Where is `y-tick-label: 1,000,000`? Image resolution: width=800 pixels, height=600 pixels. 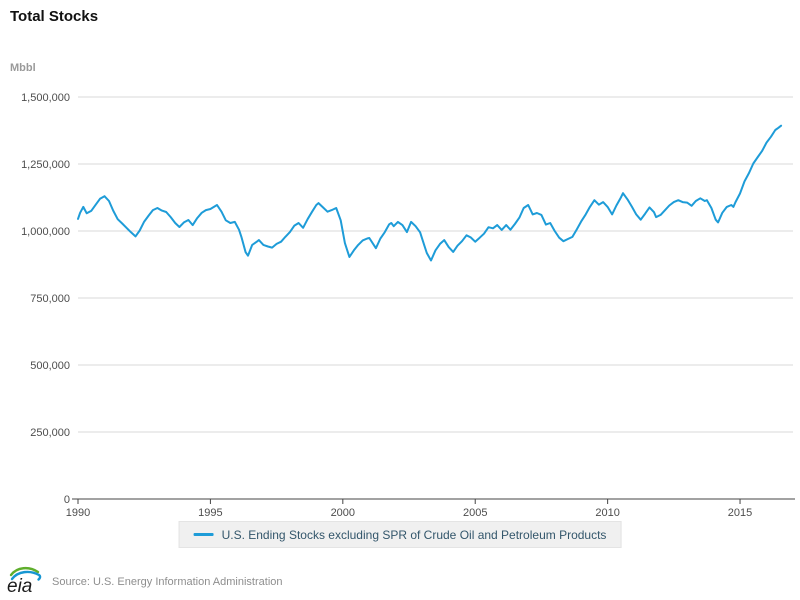
y-tick-label: 1,000,000 is located at coordinates (45, 232).